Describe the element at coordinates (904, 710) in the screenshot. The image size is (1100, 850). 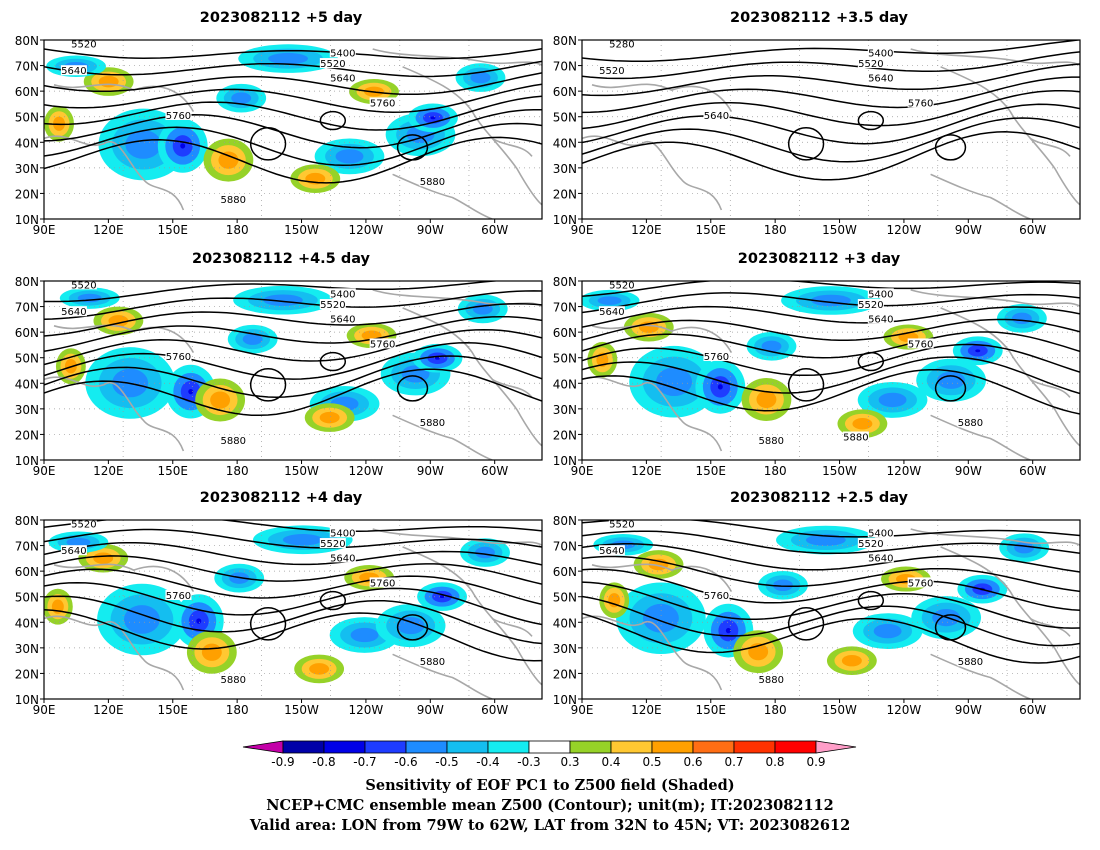
I see `lon-tick-label: 120W` at that location.